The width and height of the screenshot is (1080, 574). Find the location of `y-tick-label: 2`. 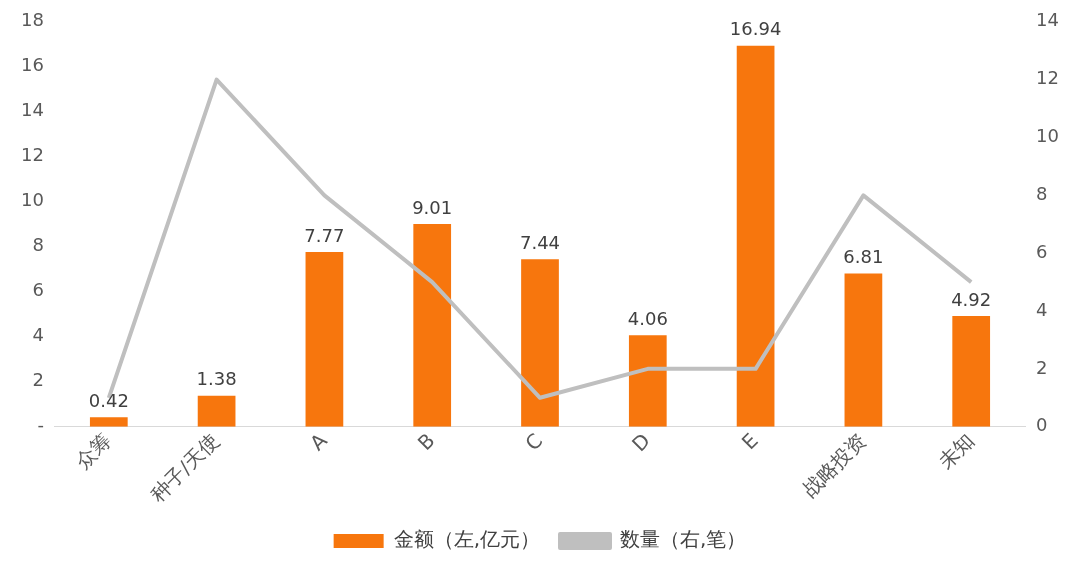

y-tick-label: 2 is located at coordinates (38, 380).